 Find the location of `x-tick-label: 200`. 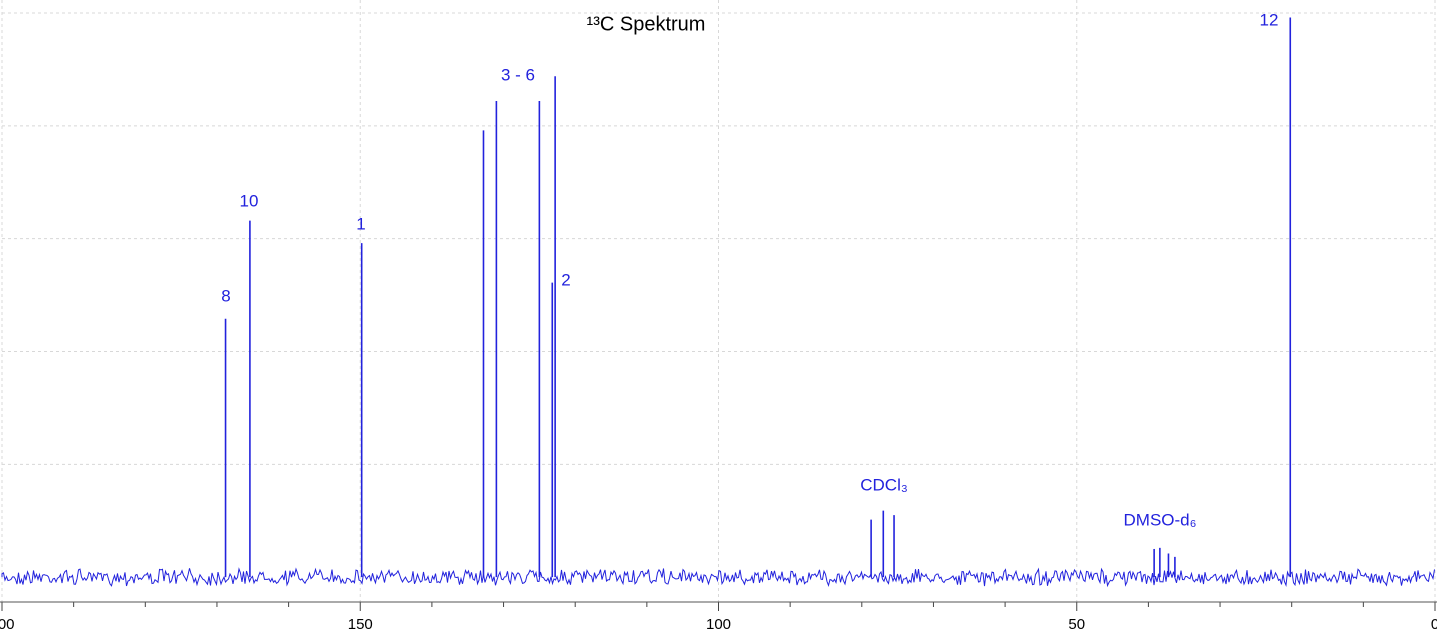

x-tick-label: 200 is located at coordinates (7, 624).